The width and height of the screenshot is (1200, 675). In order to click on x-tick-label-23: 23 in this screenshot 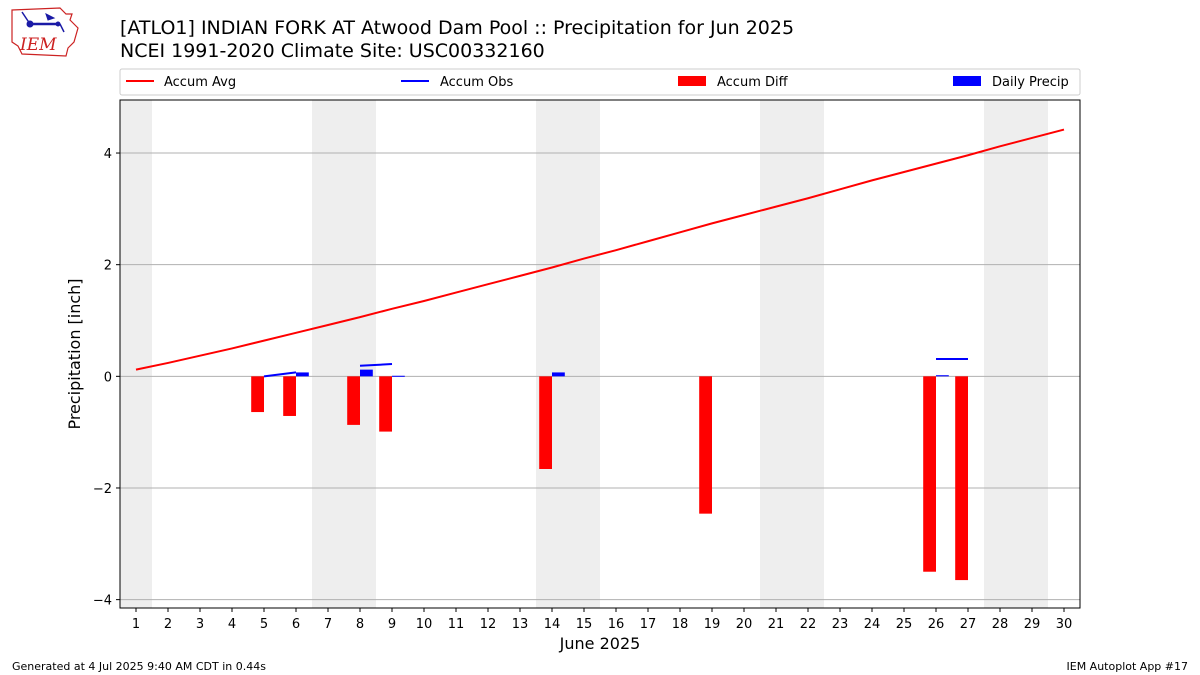, I will do `click(840, 624)`.